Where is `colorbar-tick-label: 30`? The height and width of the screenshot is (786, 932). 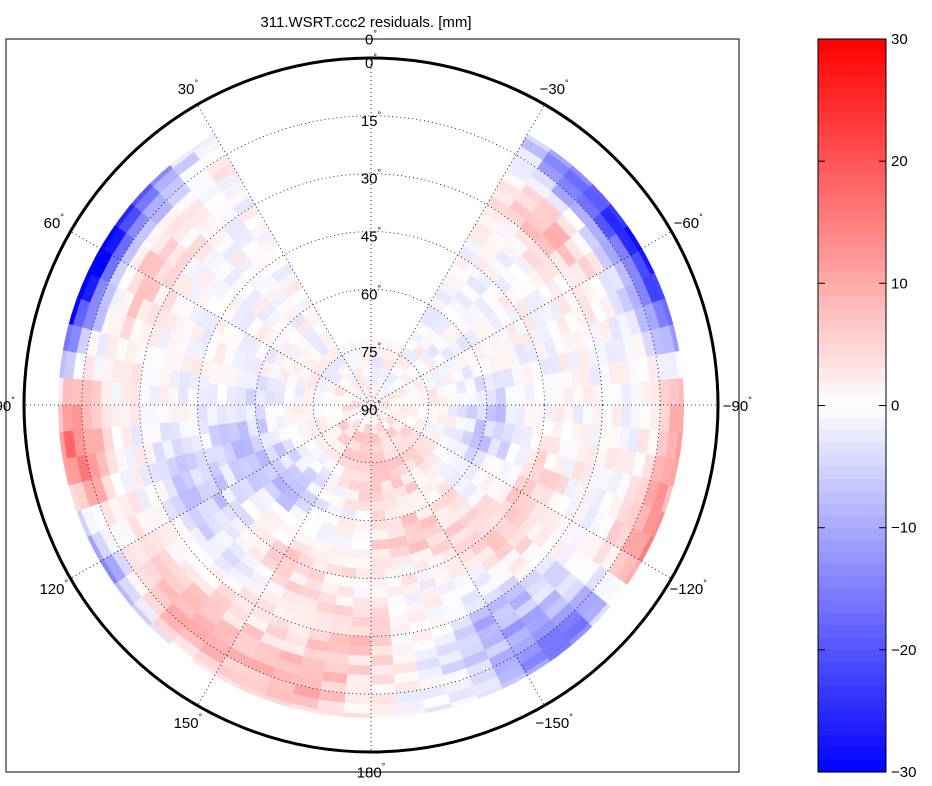 colorbar-tick-label: 30 is located at coordinates (899, 39).